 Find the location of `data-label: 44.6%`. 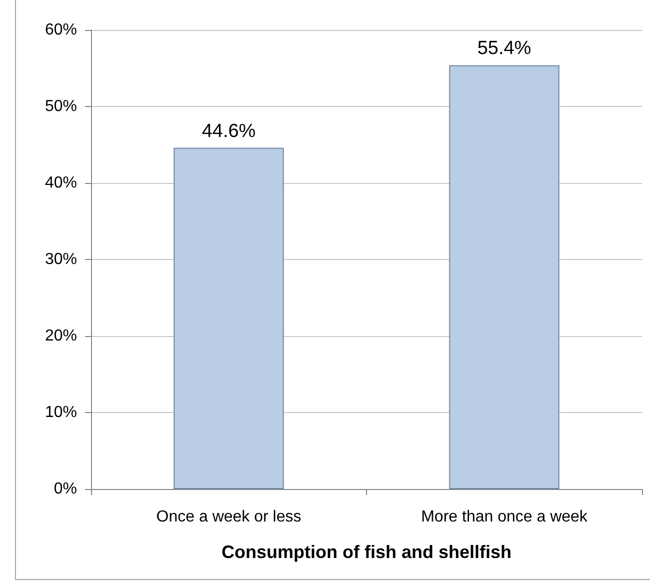

data-label: 44.6% is located at coordinates (229, 131).